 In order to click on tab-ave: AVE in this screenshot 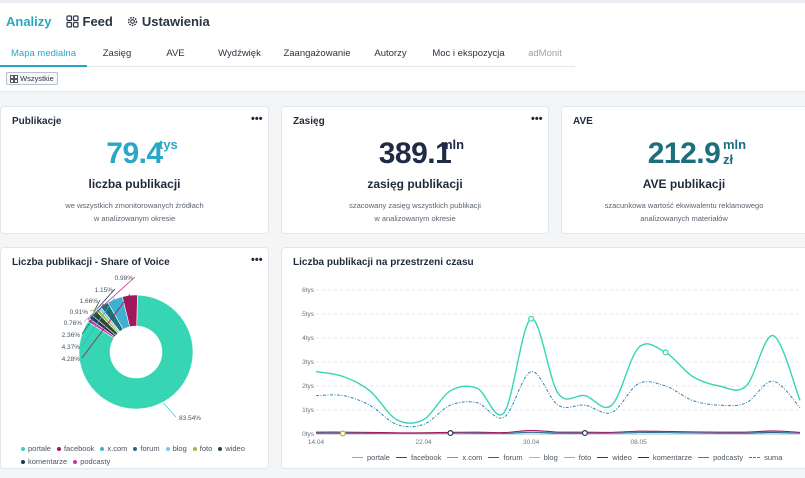, I will do `click(175, 53)`.